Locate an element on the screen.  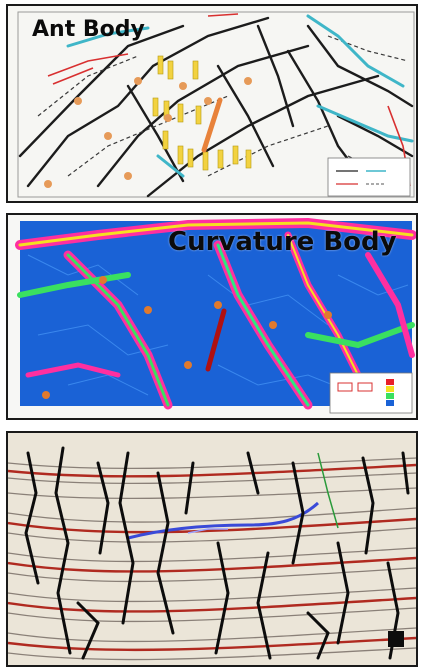
curvature-legend is located at coordinates (371, 393).